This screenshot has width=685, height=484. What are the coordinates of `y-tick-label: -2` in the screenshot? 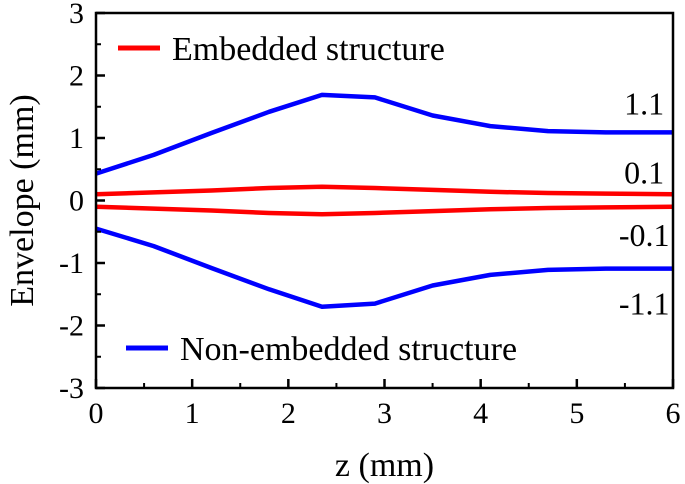 It's located at (71, 326).